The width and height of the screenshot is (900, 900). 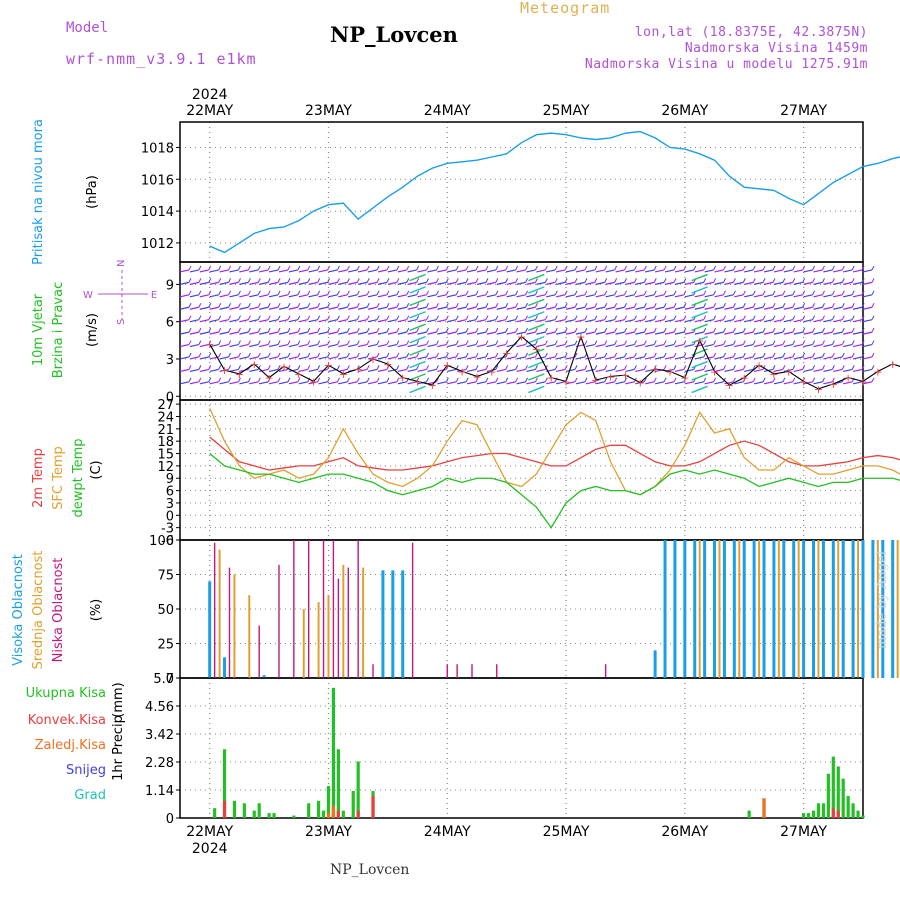 I want to click on wind-barb-tick-r1-h44, so click(x=437, y=380).